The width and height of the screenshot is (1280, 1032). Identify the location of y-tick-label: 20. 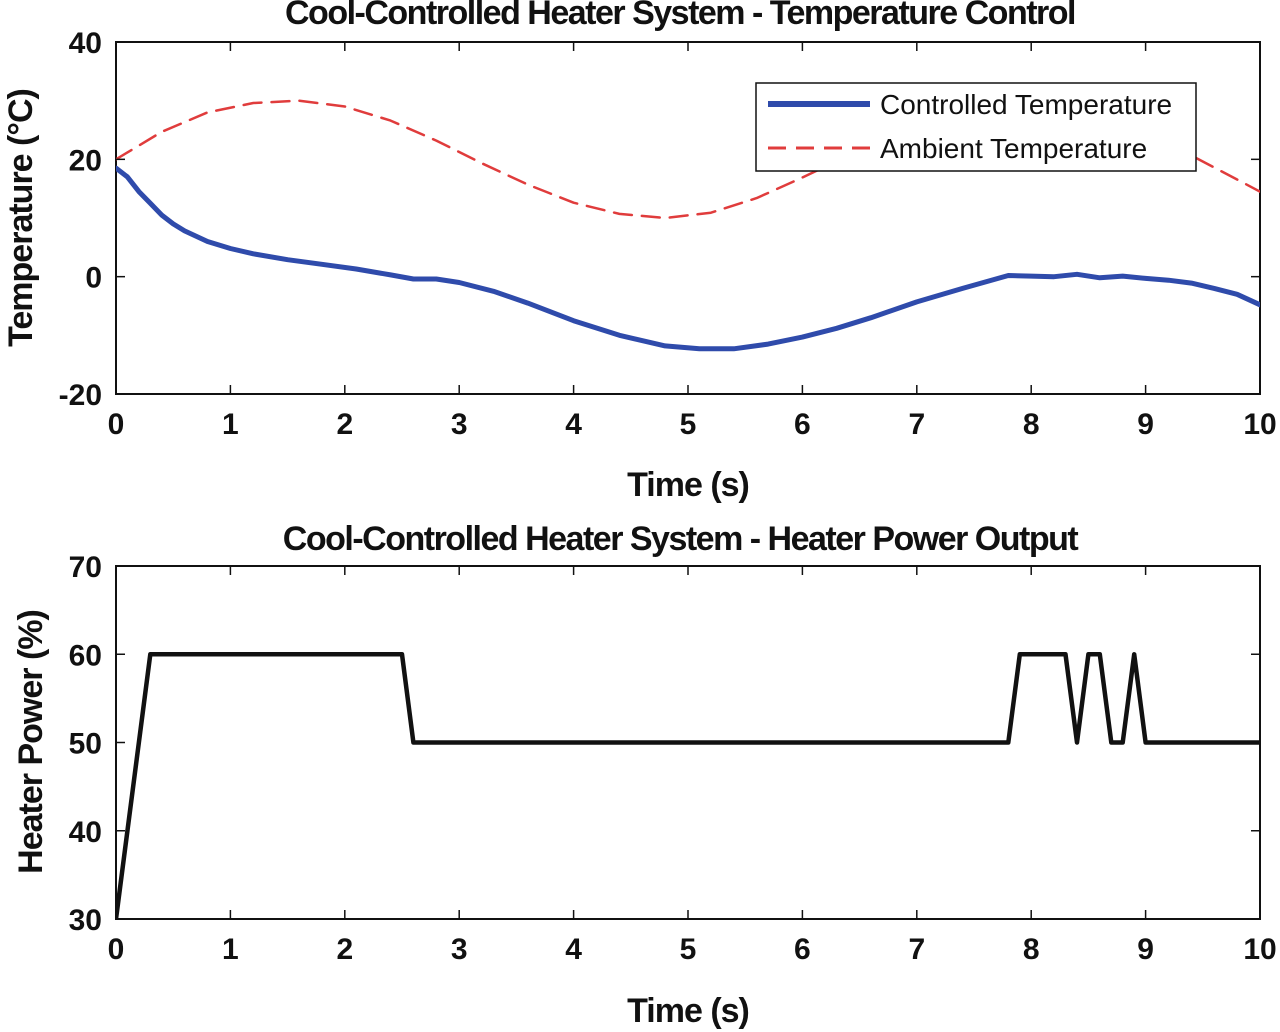
(85, 160).